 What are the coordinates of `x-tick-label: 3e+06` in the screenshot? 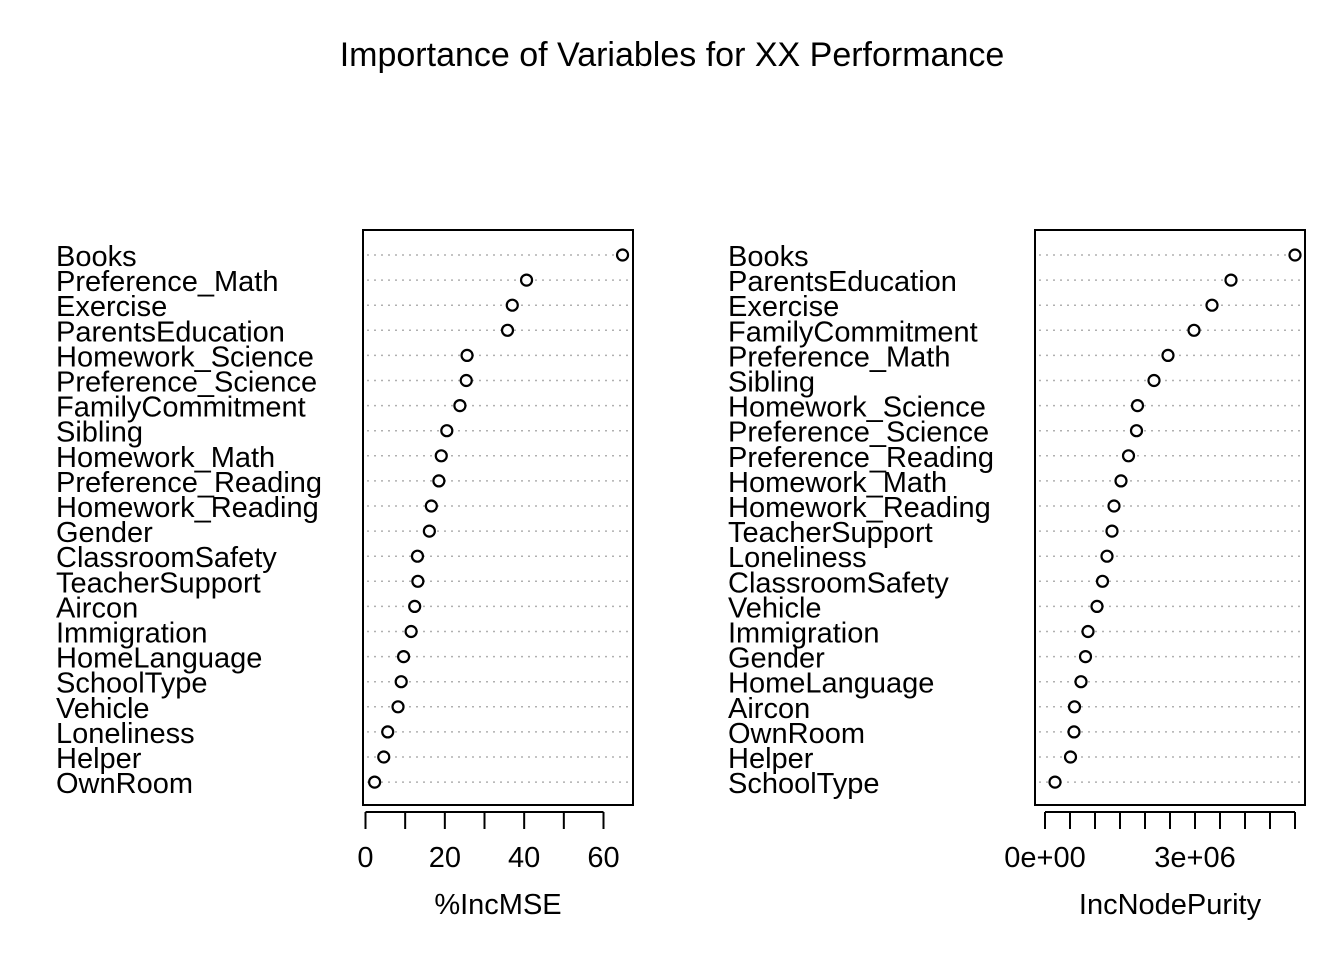 It's located at (1194, 858).